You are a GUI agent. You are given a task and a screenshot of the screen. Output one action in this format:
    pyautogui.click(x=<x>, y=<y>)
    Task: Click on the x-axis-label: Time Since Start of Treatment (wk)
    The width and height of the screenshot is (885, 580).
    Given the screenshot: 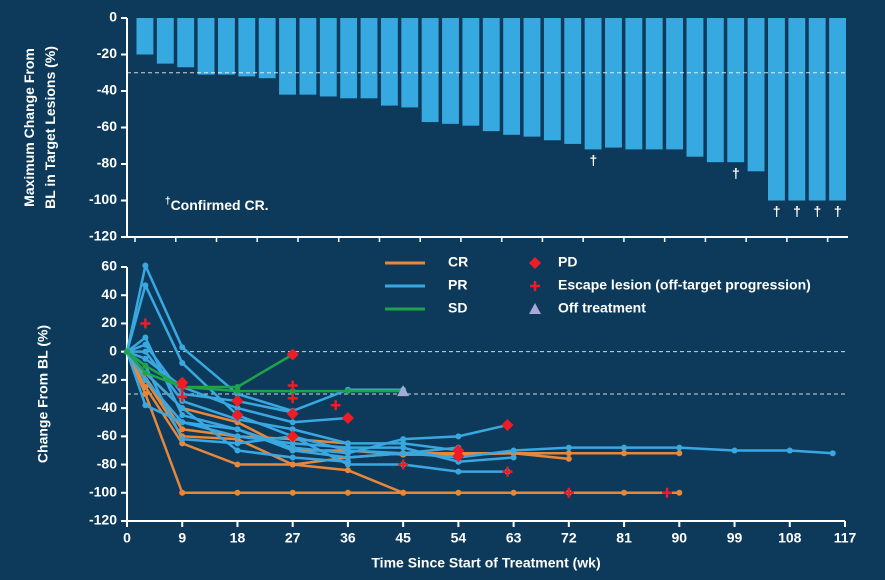 What is the action you would take?
    pyautogui.click(x=485, y=563)
    